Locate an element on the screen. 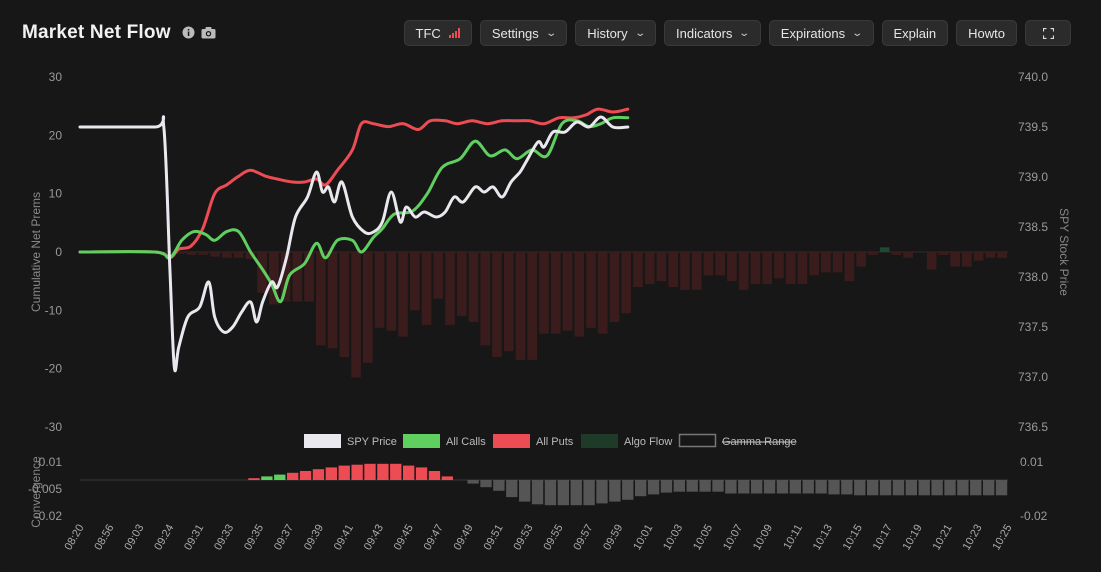  y-tick-label: 0 is located at coordinates (58, 252).